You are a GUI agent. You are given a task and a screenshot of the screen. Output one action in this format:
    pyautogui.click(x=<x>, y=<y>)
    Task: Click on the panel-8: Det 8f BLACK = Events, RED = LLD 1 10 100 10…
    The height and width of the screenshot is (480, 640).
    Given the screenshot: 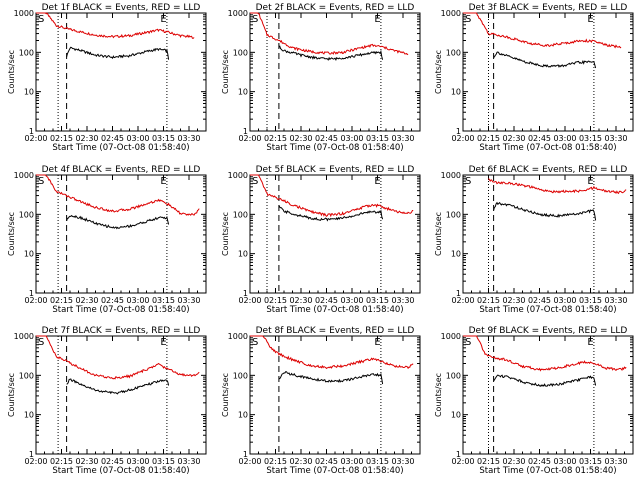 What is the action you would take?
    pyautogui.click(x=321, y=401)
    